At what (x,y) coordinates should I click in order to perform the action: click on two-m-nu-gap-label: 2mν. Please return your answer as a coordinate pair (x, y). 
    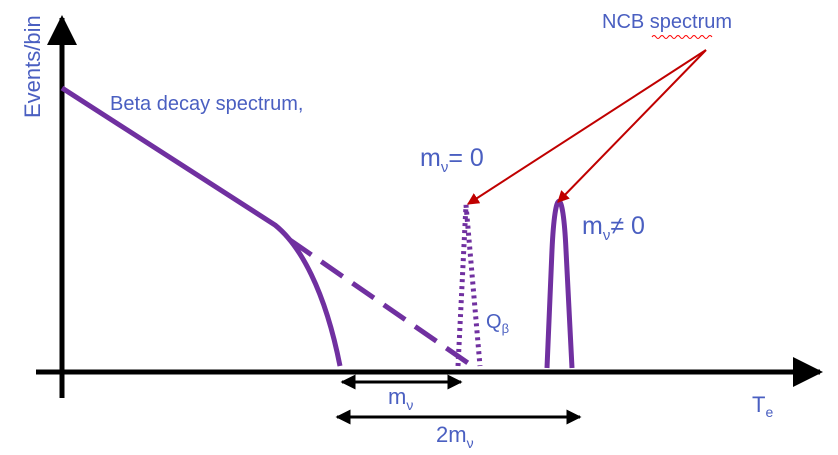
    Looking at the image, I should click on (455, 436).